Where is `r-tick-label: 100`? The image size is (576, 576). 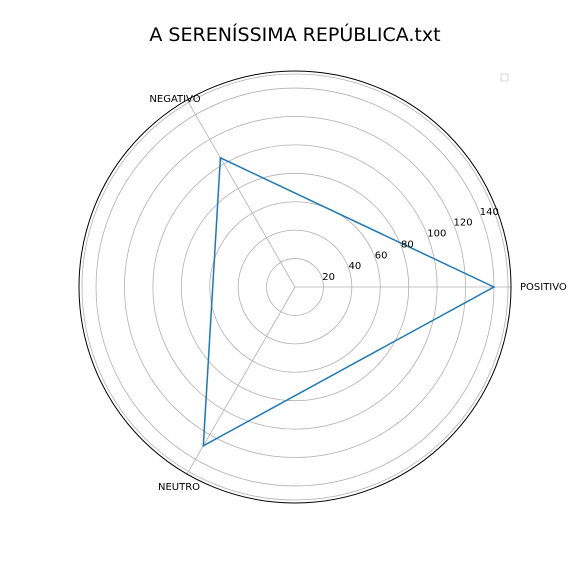 r-tick-label: 100 is located at coordinates (436, 234).